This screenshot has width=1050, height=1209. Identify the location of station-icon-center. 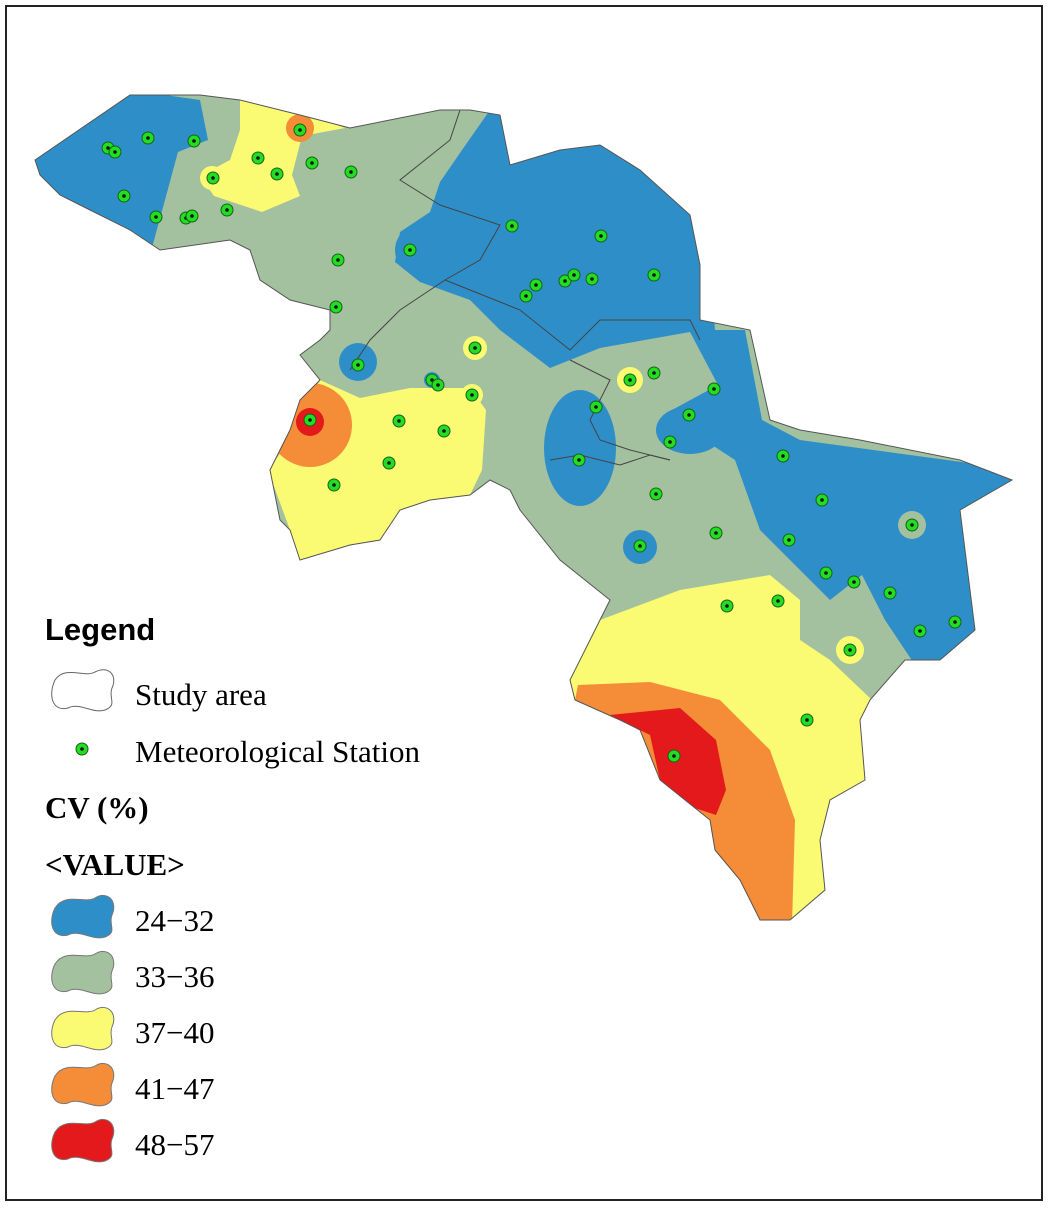
(82, 749).